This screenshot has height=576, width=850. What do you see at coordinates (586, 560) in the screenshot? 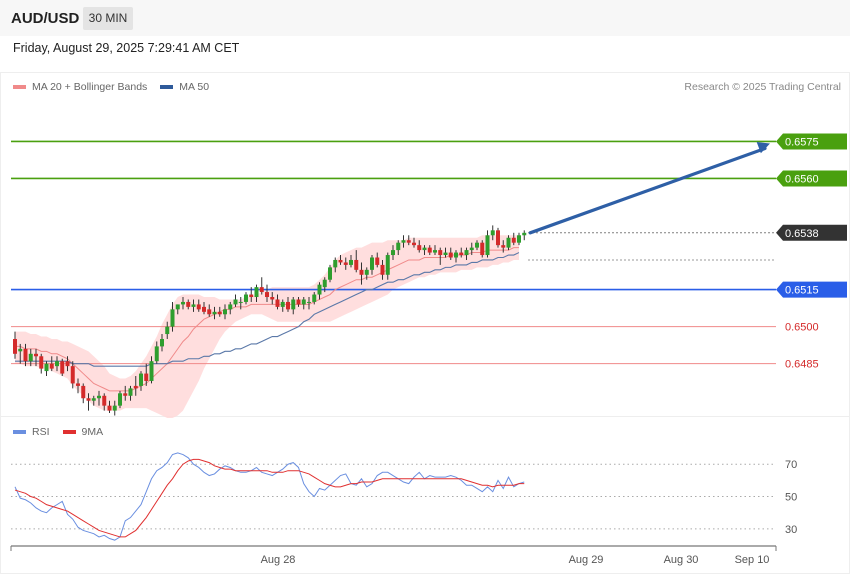
I see `x-tick-label: Aug 29` at bounding box center [586, 560].